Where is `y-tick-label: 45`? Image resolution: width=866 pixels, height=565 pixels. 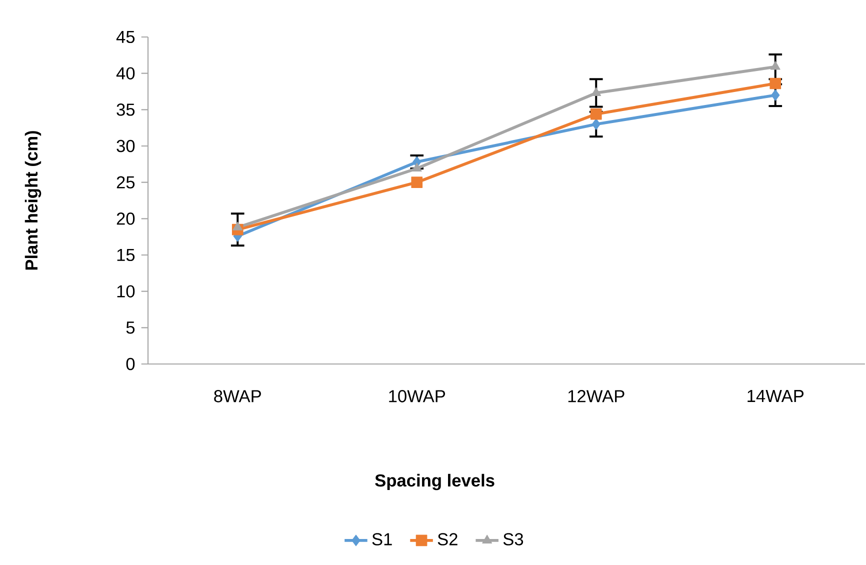 y-tick-label: 45 is located at coordinates (125, 37).